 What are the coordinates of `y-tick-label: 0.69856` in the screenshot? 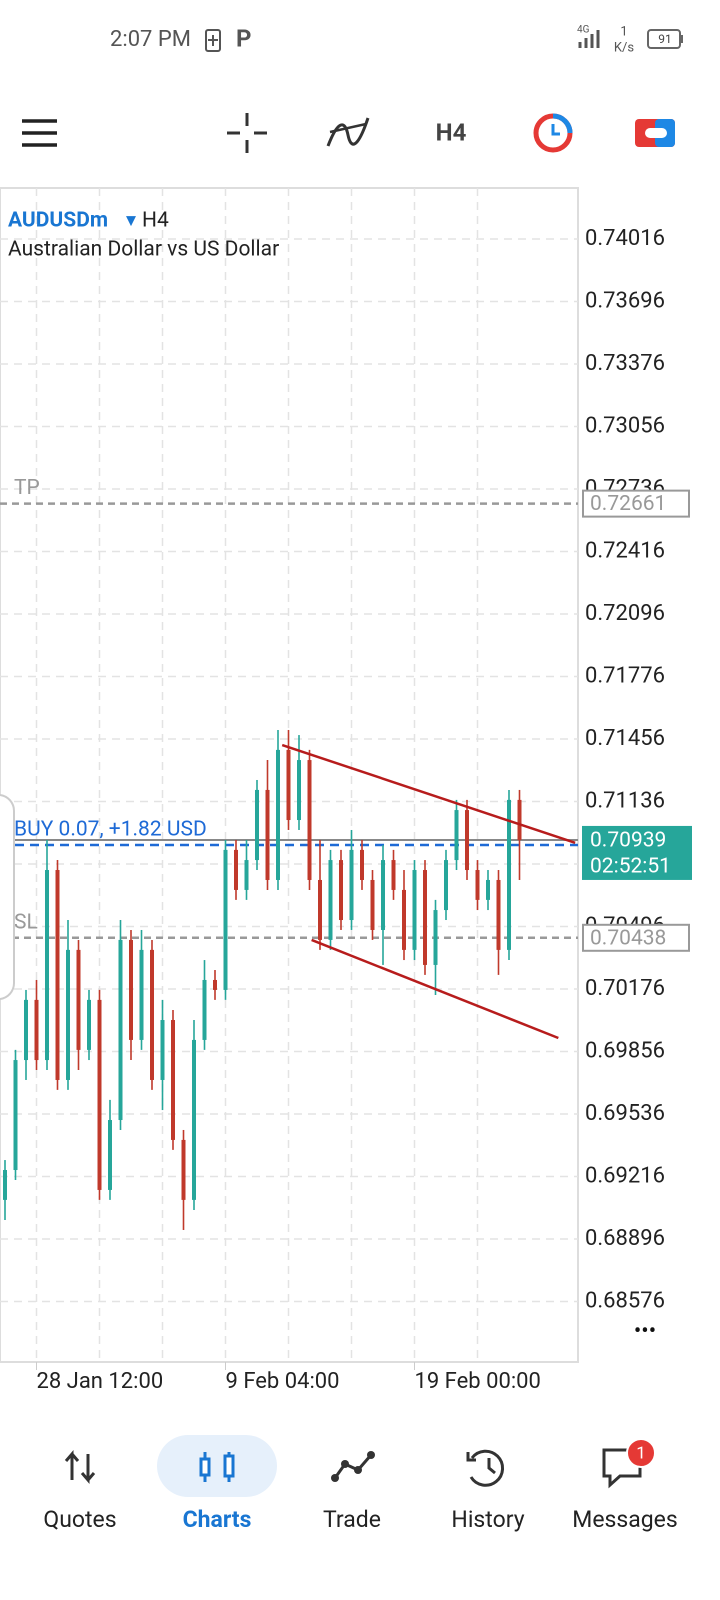 It's located at (625, 1050).